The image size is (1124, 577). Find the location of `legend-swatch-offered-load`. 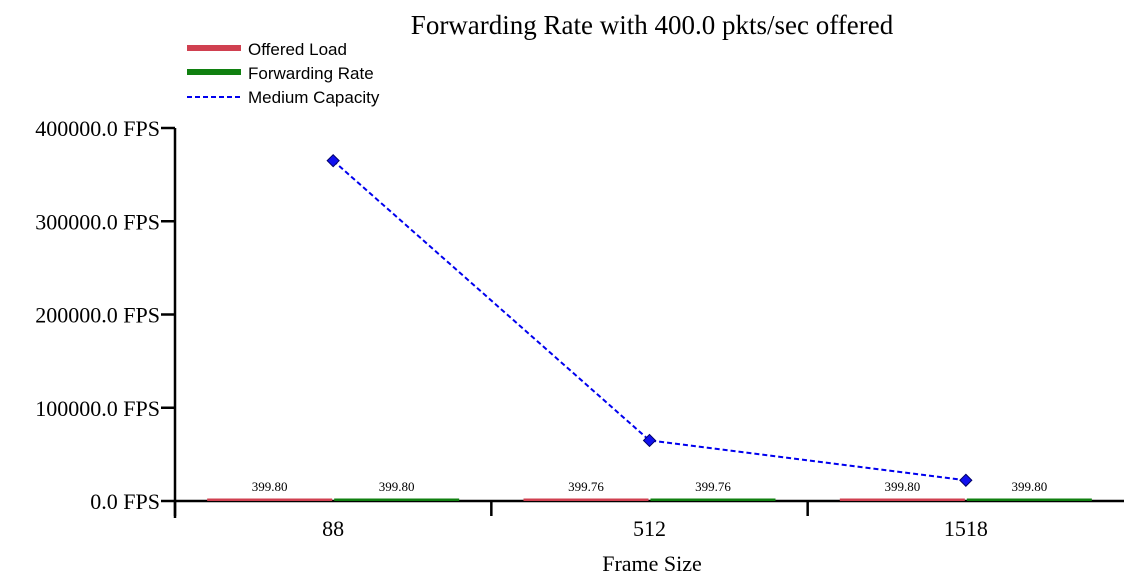

legend-swatch-offered-load is located at coordinates (214, 48).